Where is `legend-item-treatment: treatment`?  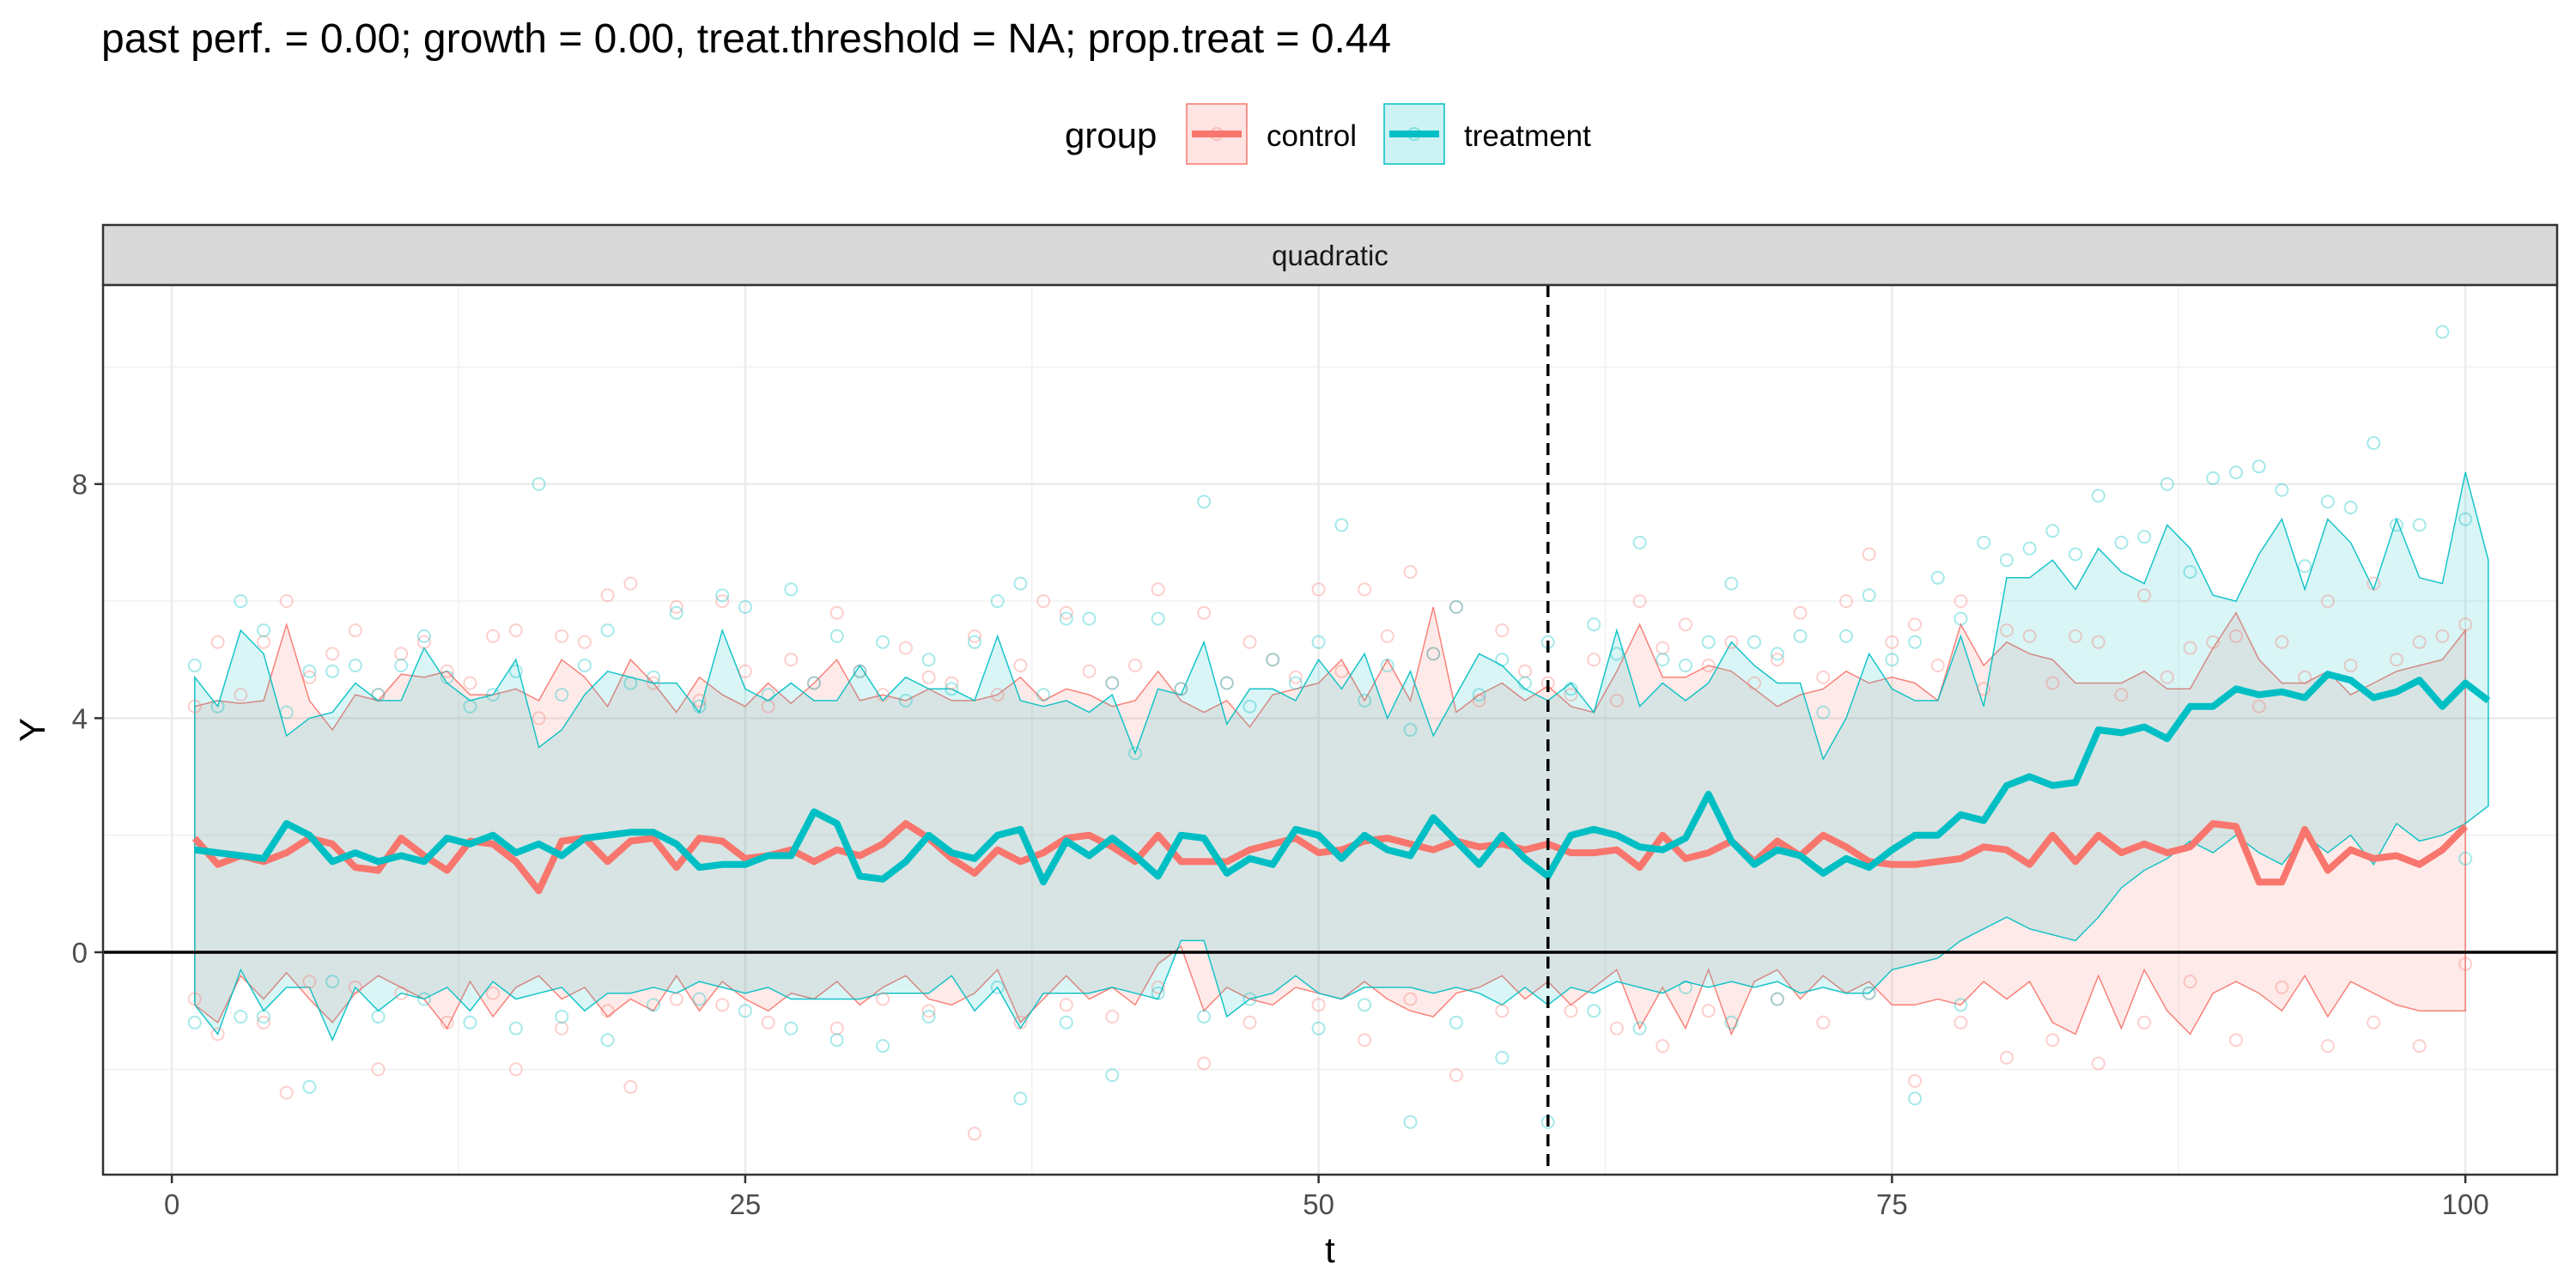 legend-item-treatment: treatment is located at coordinates (1487, 134).